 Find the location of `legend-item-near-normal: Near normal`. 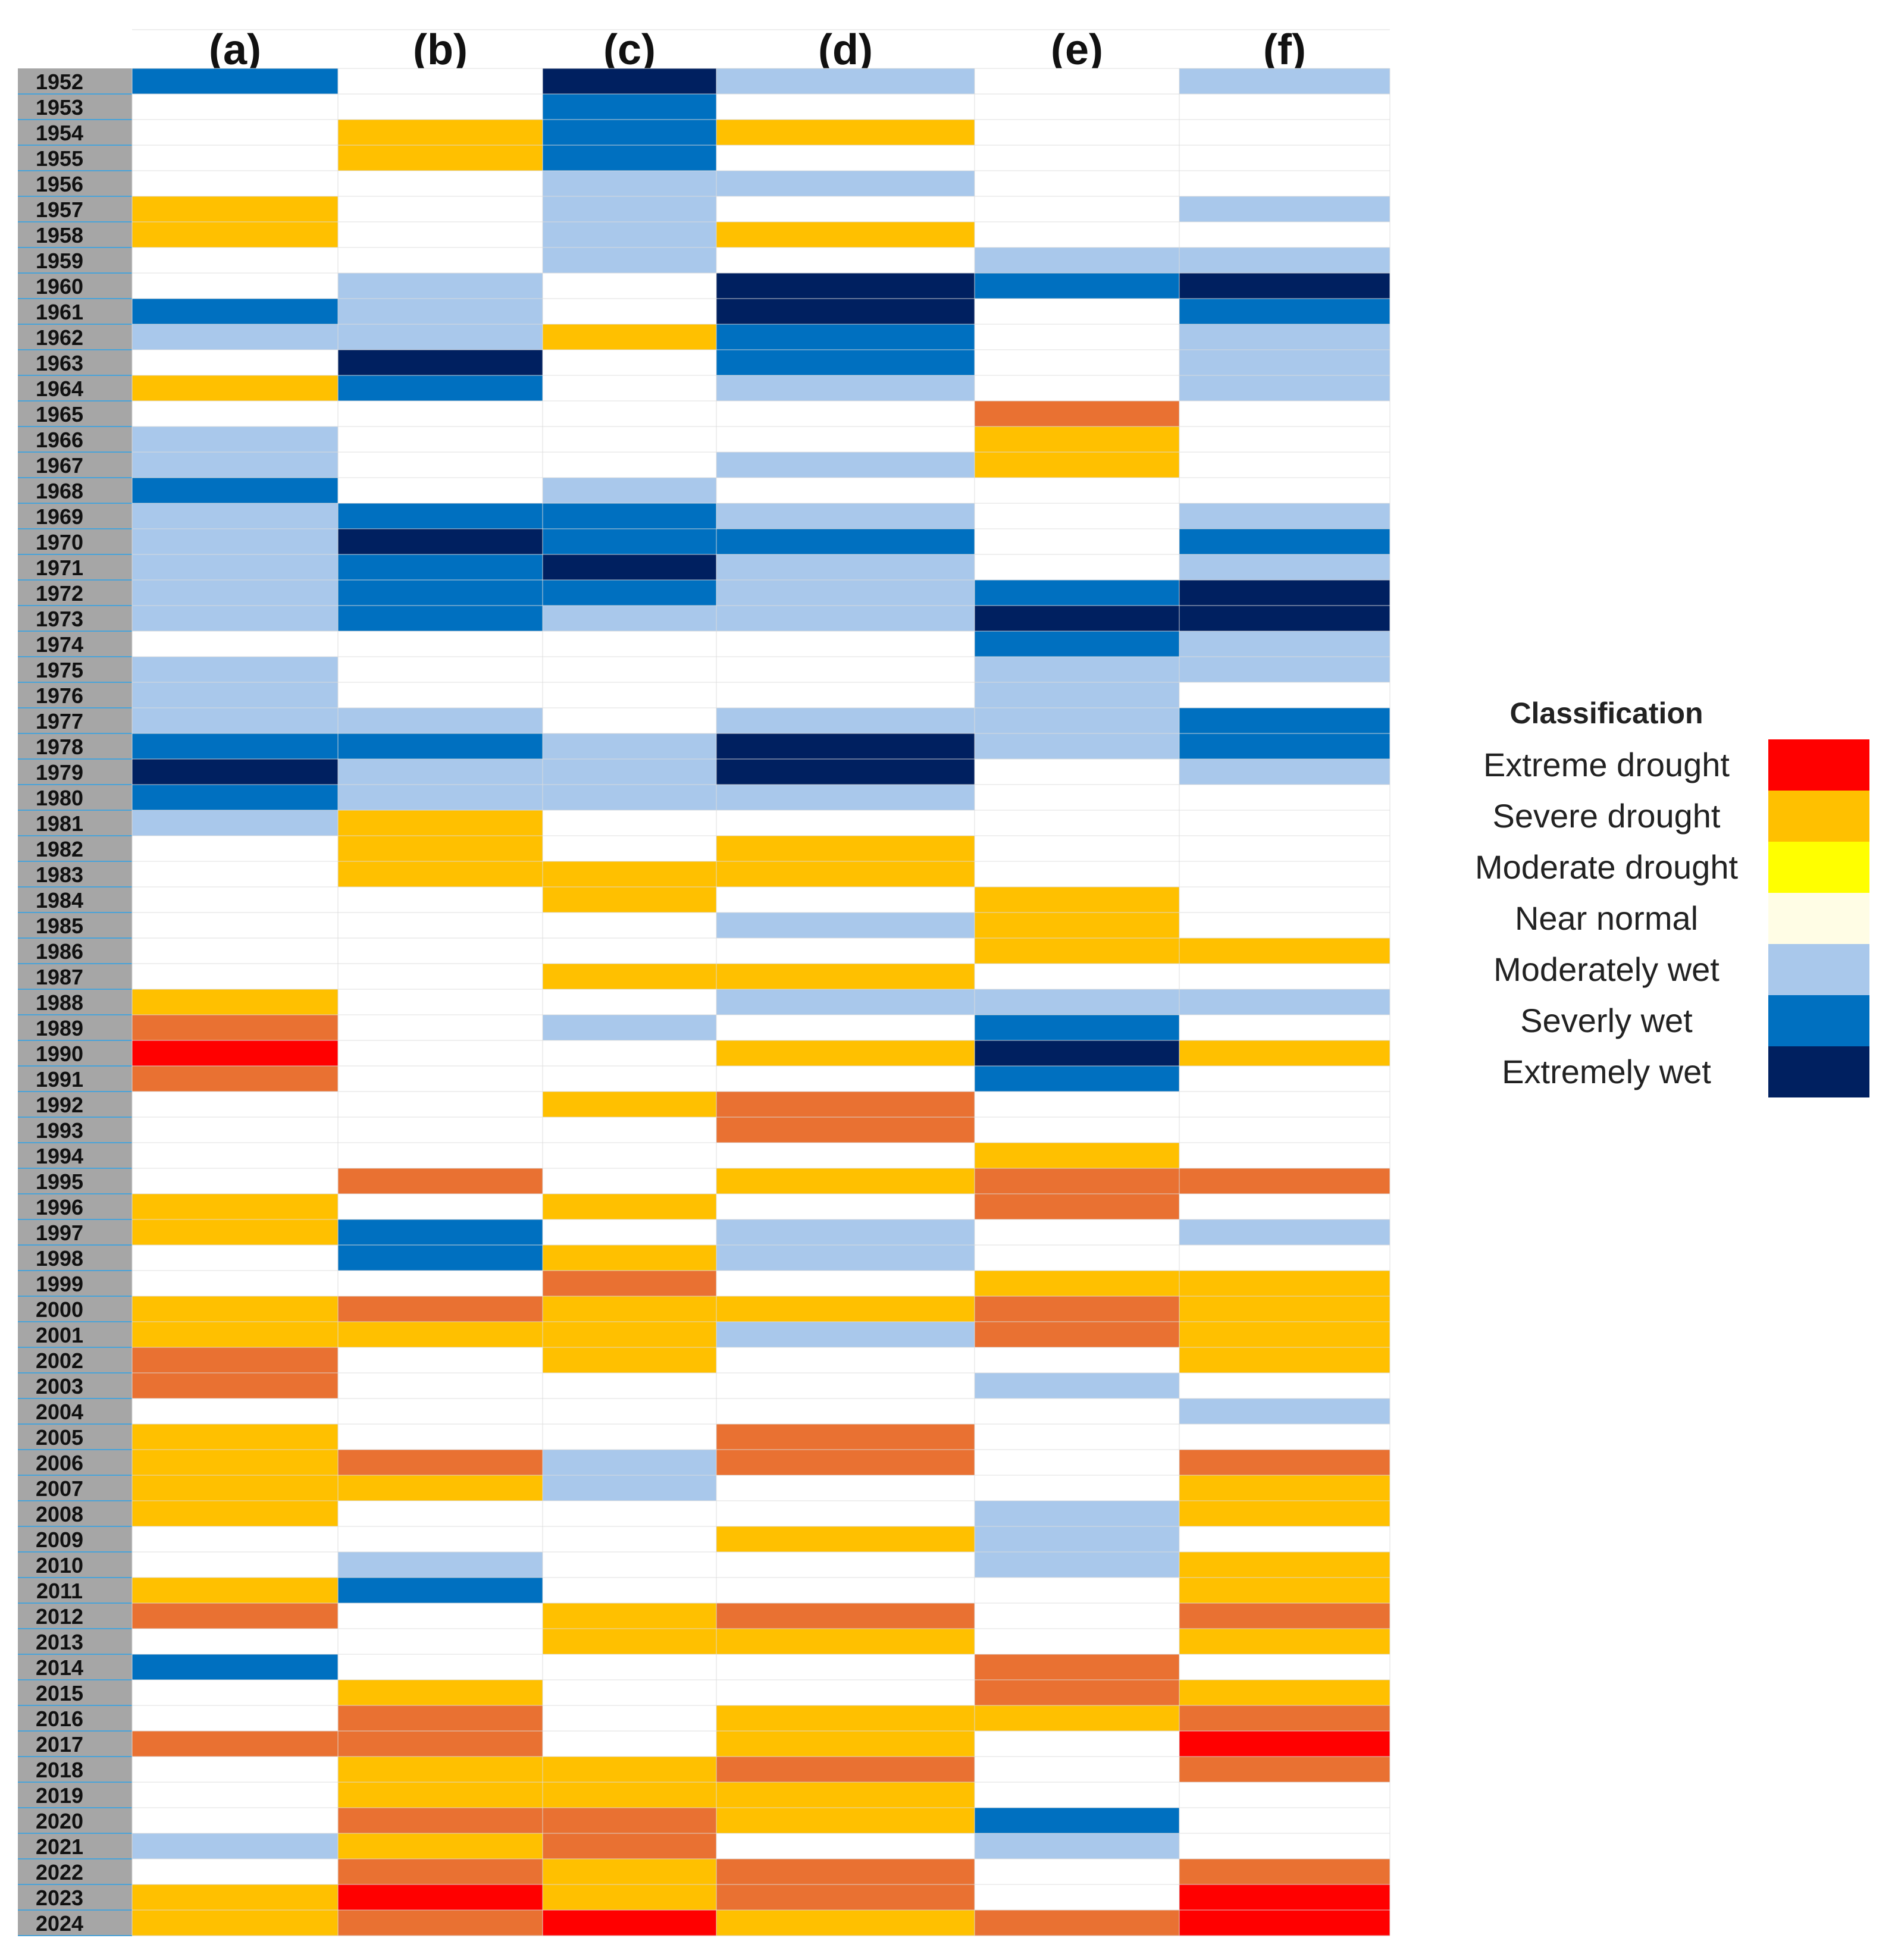

legend-item-near-normal: Near normal is located at coordinates (1666, 918).